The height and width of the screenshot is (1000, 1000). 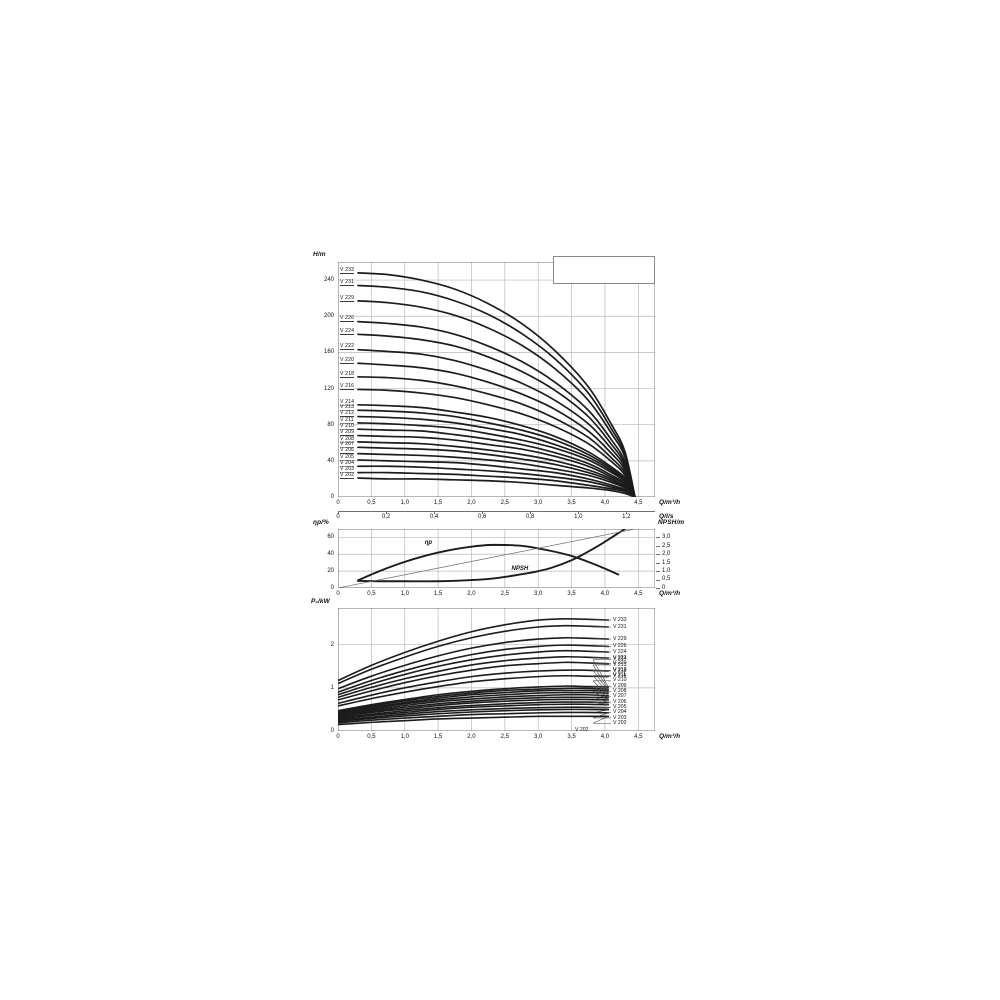 I want to click on curve-label-power: V 204, so click(x=620, y=712).